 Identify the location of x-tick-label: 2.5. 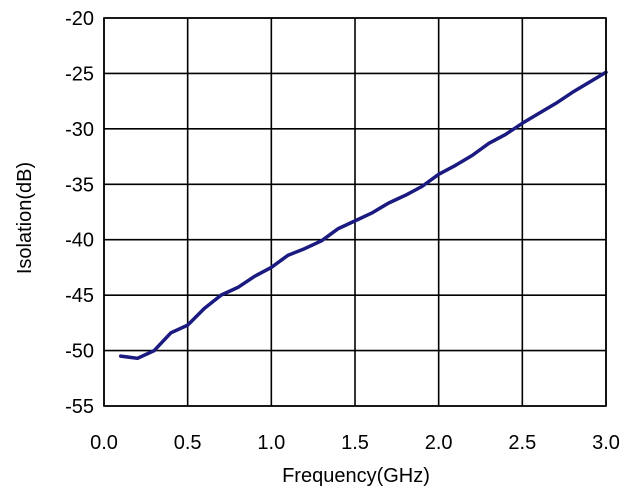
(522, 443).